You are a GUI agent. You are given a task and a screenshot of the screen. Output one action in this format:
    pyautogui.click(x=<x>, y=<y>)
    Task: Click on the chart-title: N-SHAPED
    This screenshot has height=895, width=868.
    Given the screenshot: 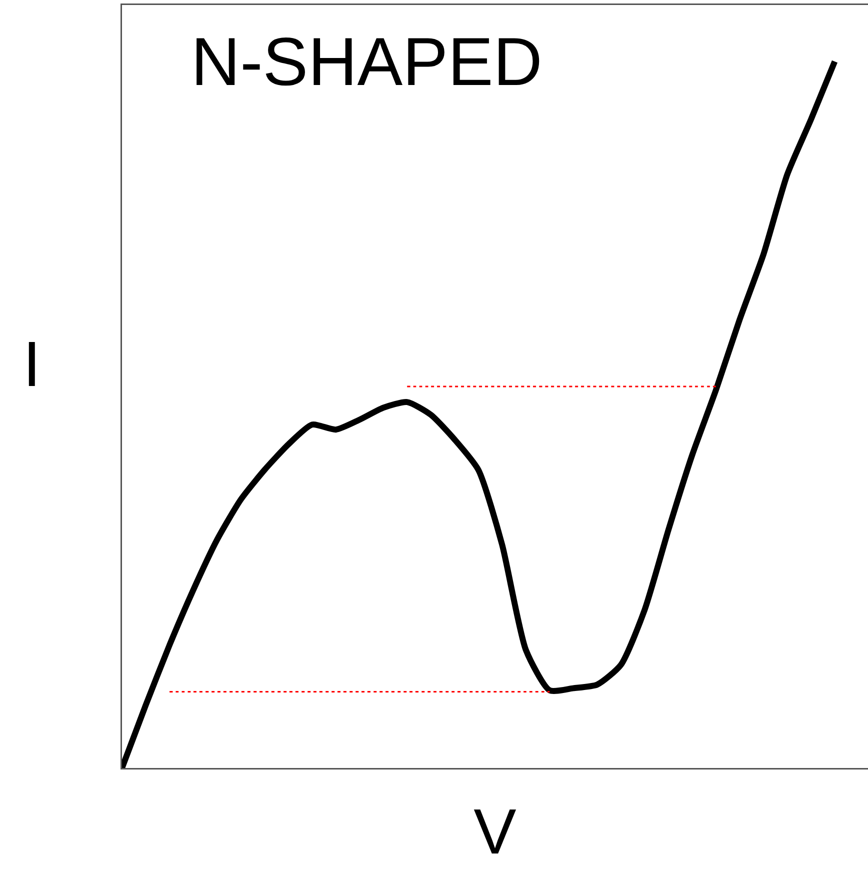 What is the action you would take?
    pyautogui.click(x=366, y=62)
    